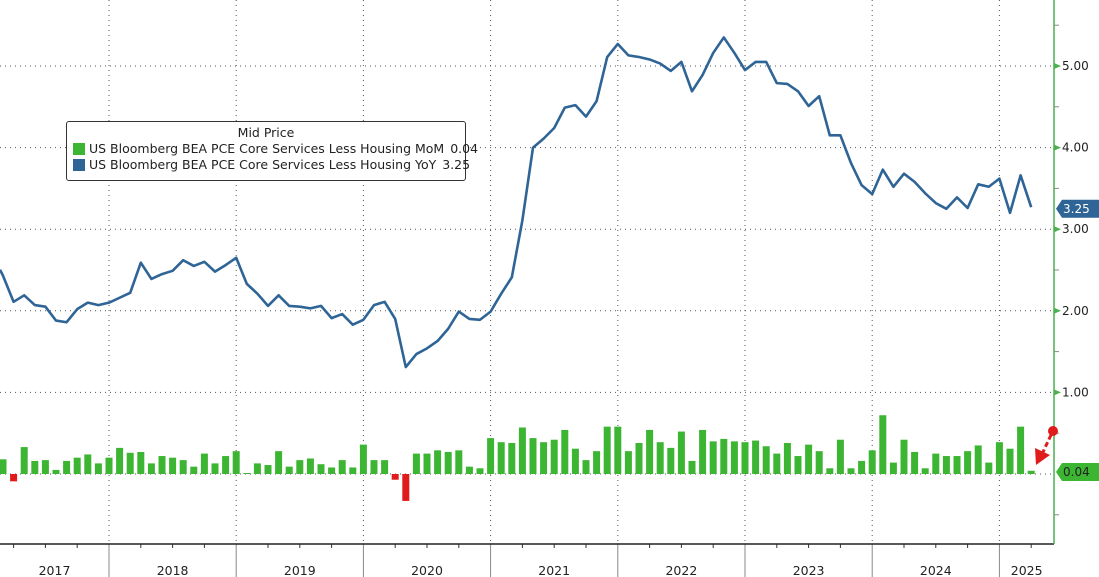  Describe the element at coordinates (517, 458) in the screenshot. I see `mom-bars` at that location.